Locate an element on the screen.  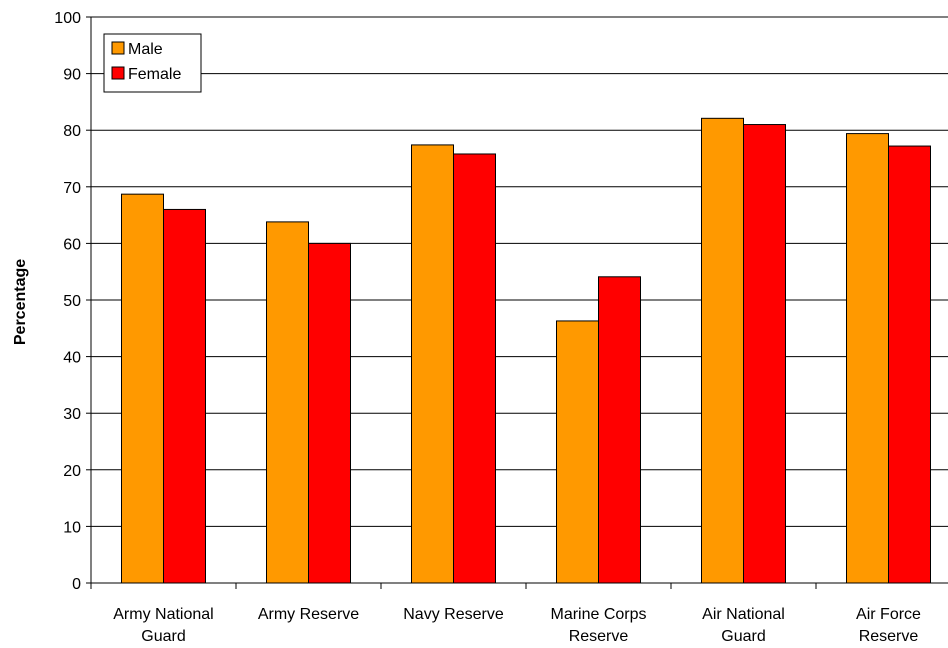
x-category-label: Air Force is located at coordinates (888, 614).